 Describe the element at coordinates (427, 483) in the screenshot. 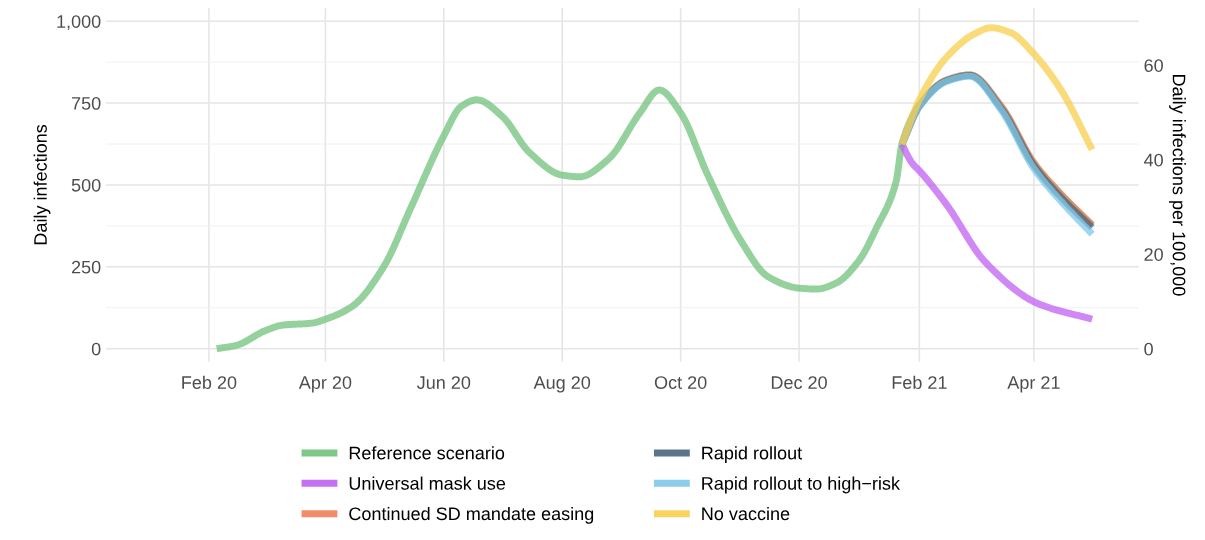

I see `legend-label: Universal mask use` at that location.